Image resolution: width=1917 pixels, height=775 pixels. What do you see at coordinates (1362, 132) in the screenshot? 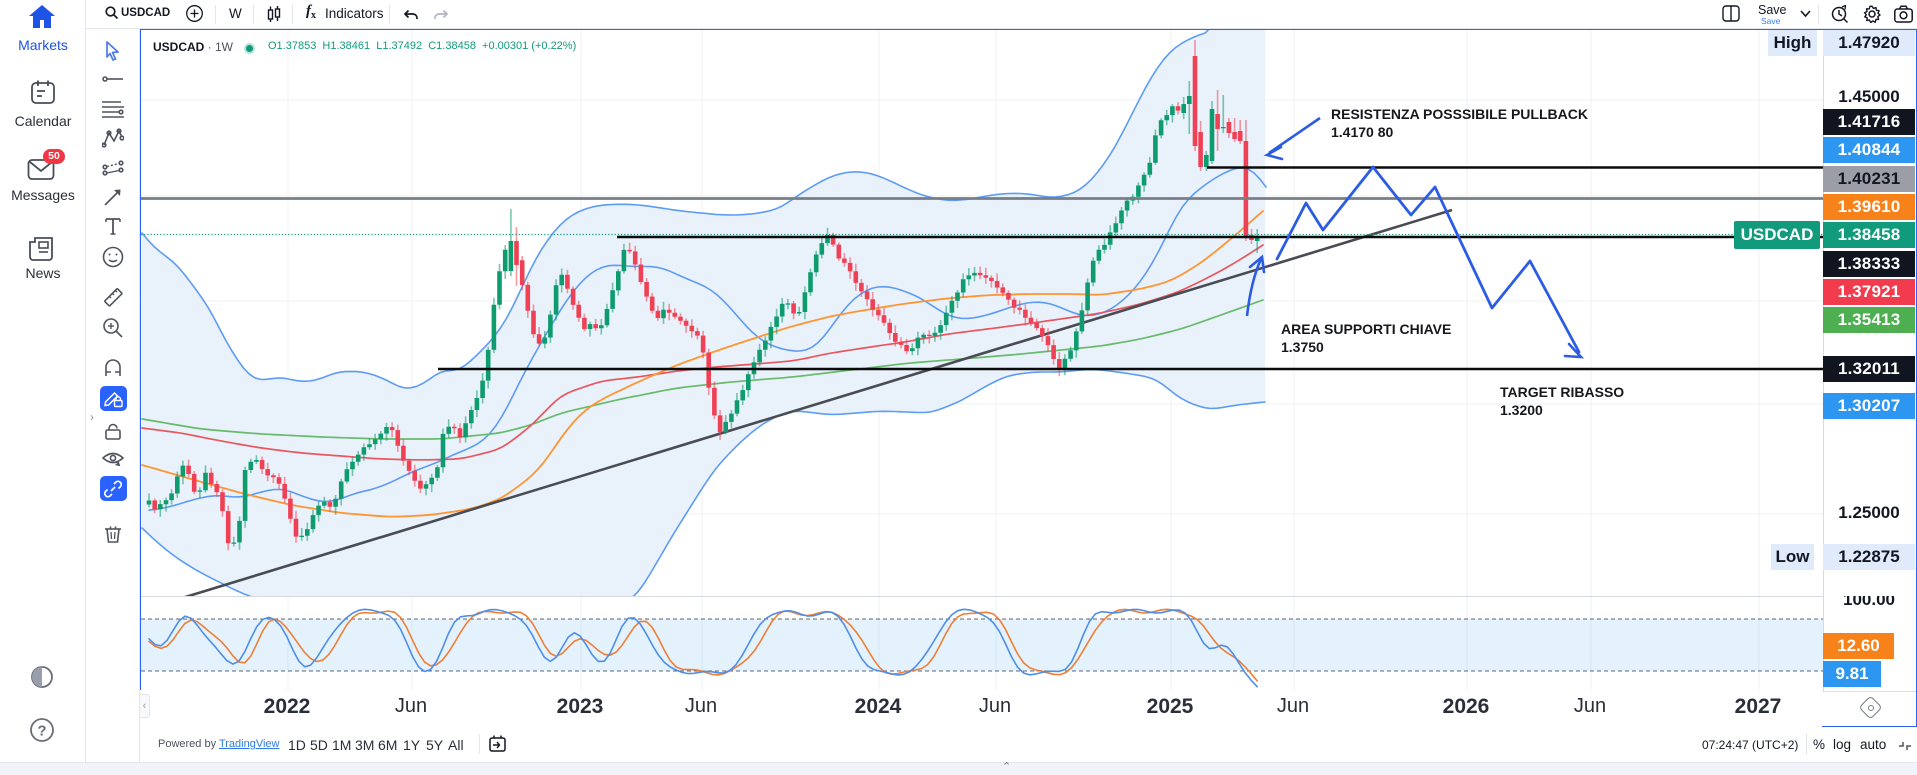
I see `svg-text: 1.4170 80` at bounding box center [1362, 132].